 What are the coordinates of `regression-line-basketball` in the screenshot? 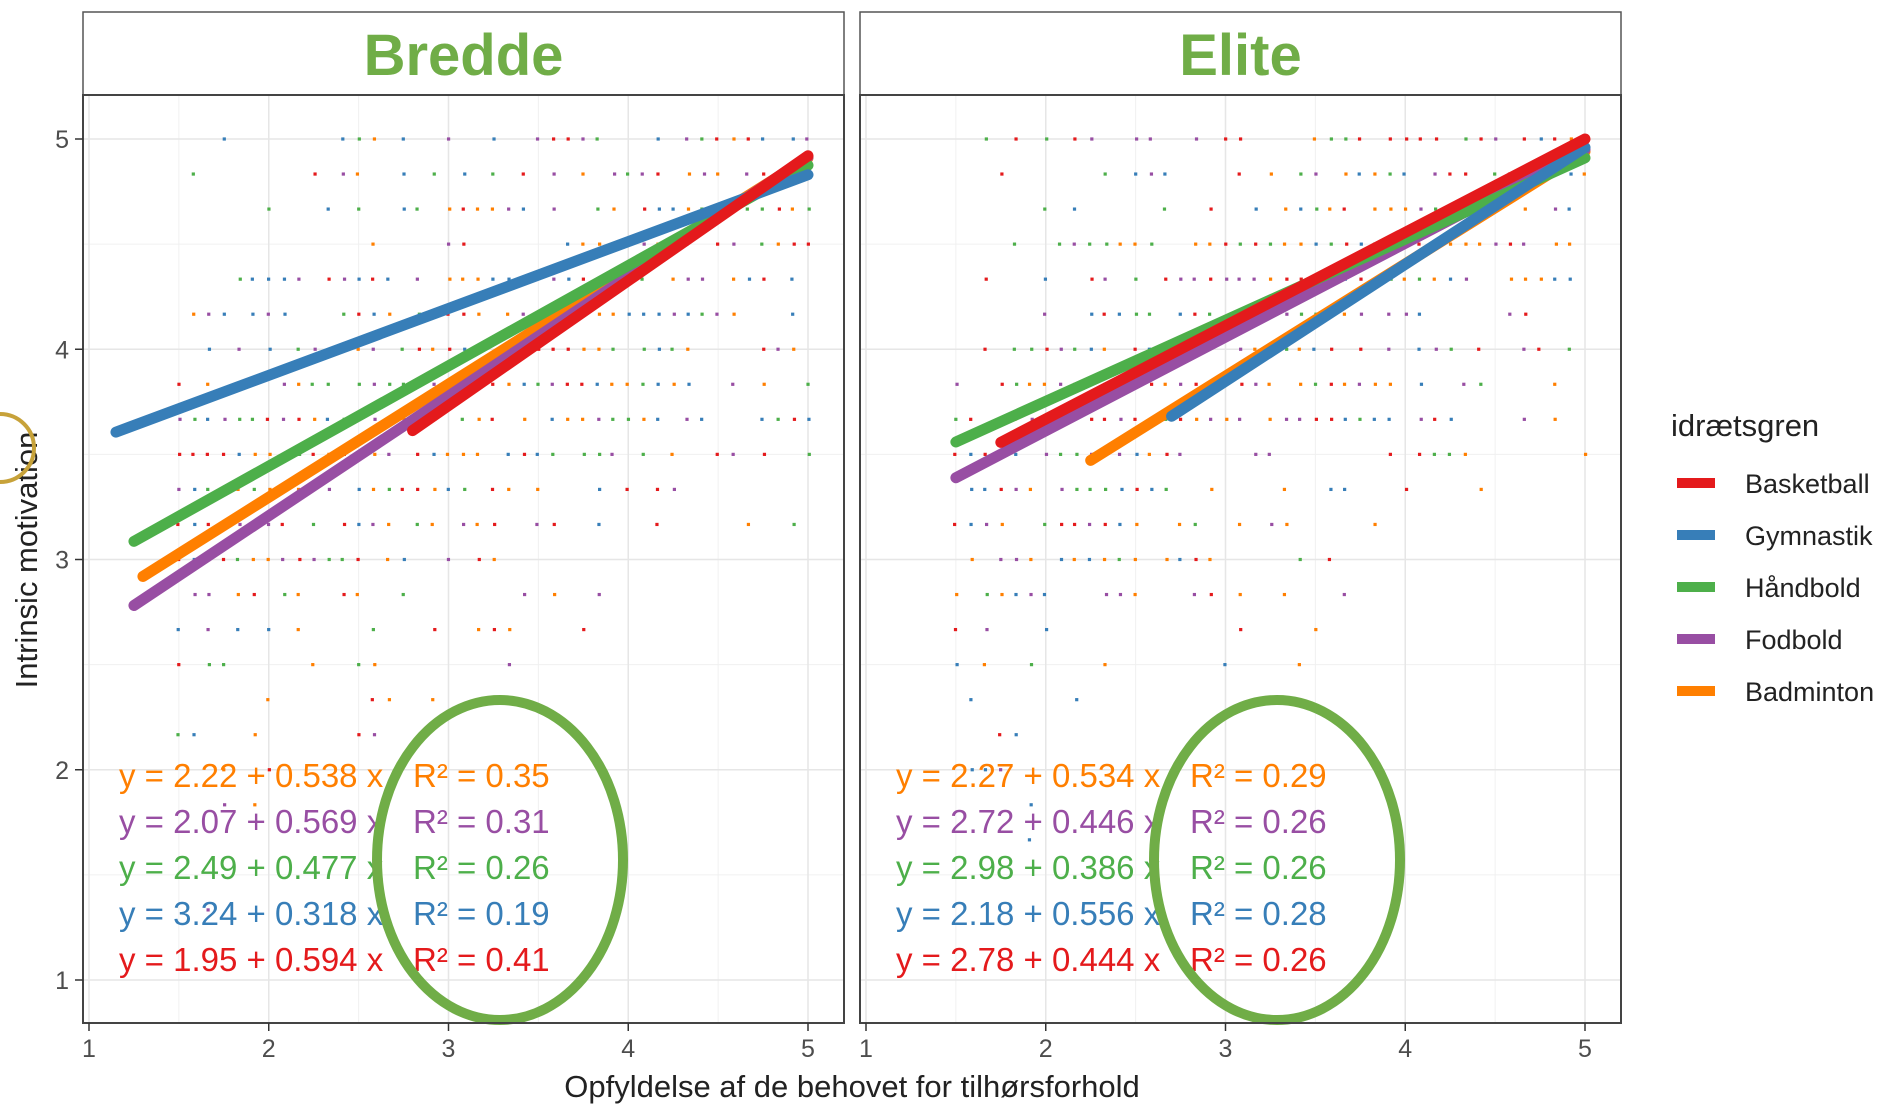 It's located at (1293, 290).